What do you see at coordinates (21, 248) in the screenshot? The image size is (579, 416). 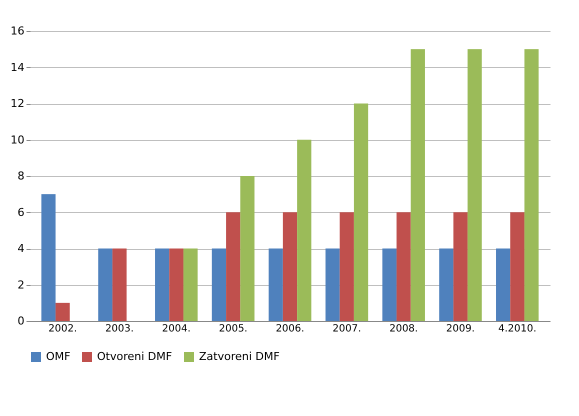 I see `y-tick-label: 4` at bounding box center [21, 248].